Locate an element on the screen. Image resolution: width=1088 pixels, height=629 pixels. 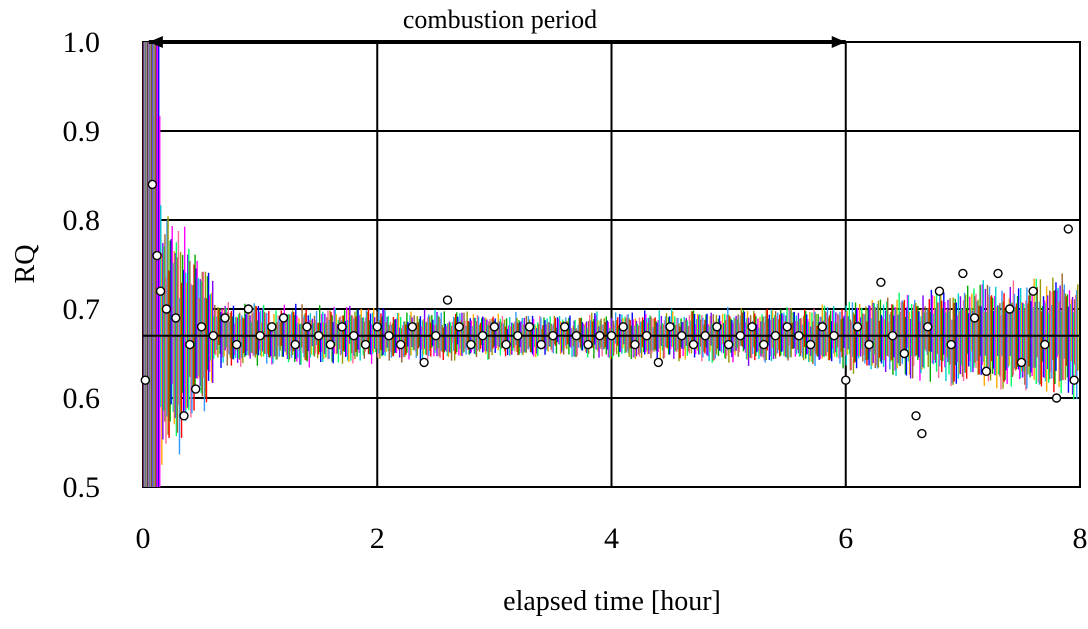
x-tick-label: 4 is located at coordinates (611, 538).